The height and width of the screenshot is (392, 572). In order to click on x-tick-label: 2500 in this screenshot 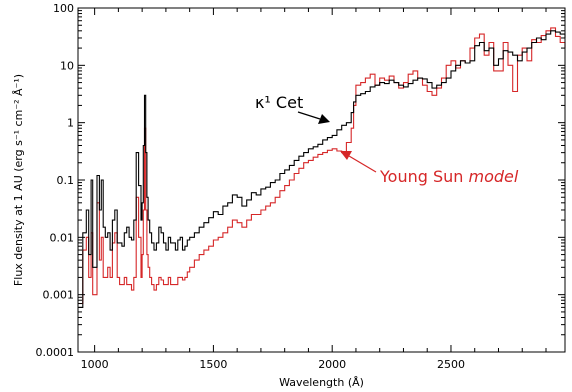, I will do `click(451, 364)`.